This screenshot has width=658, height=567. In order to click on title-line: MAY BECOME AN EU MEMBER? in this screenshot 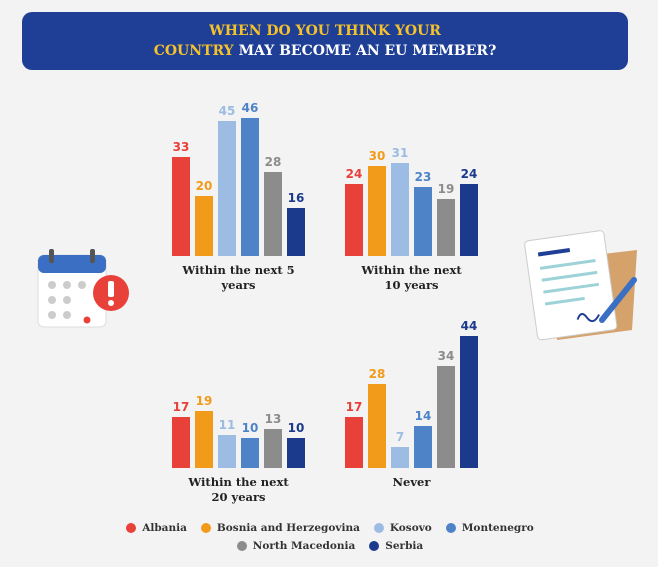, I will do `click(367, 51)`.